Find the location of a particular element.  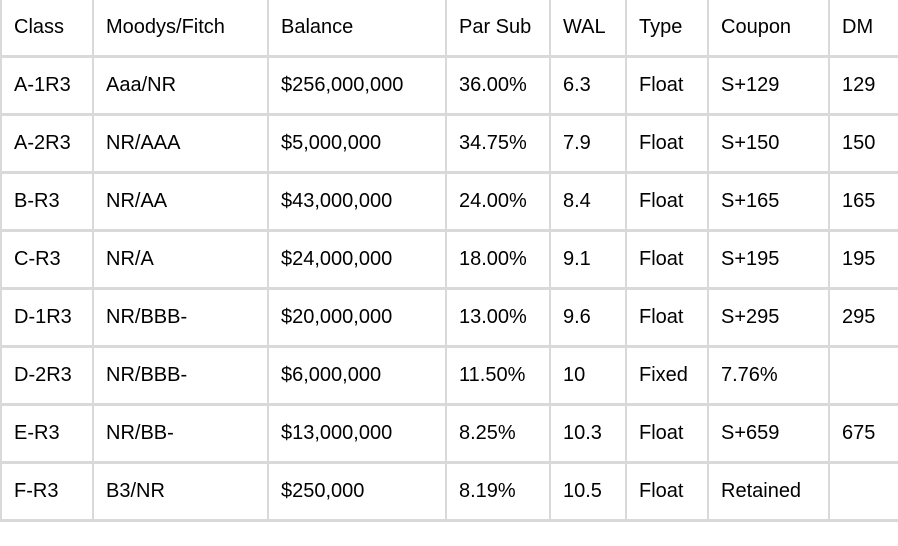

cell-coupon: S+195 is located at coordinates (768, 259).